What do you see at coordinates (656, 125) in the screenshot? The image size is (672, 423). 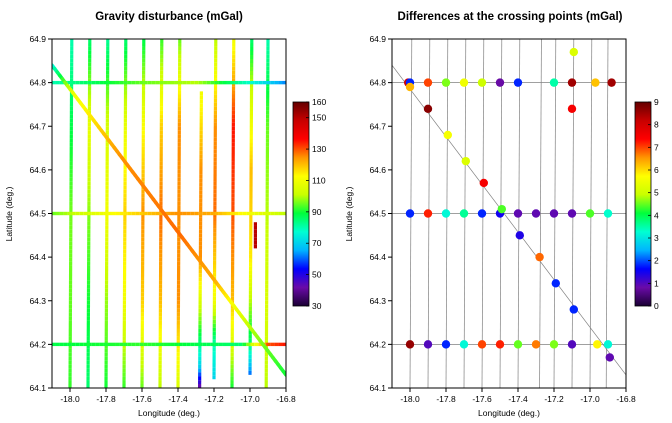 I see `colorbar-tick-label: 8` at bounding box center [656, 125].